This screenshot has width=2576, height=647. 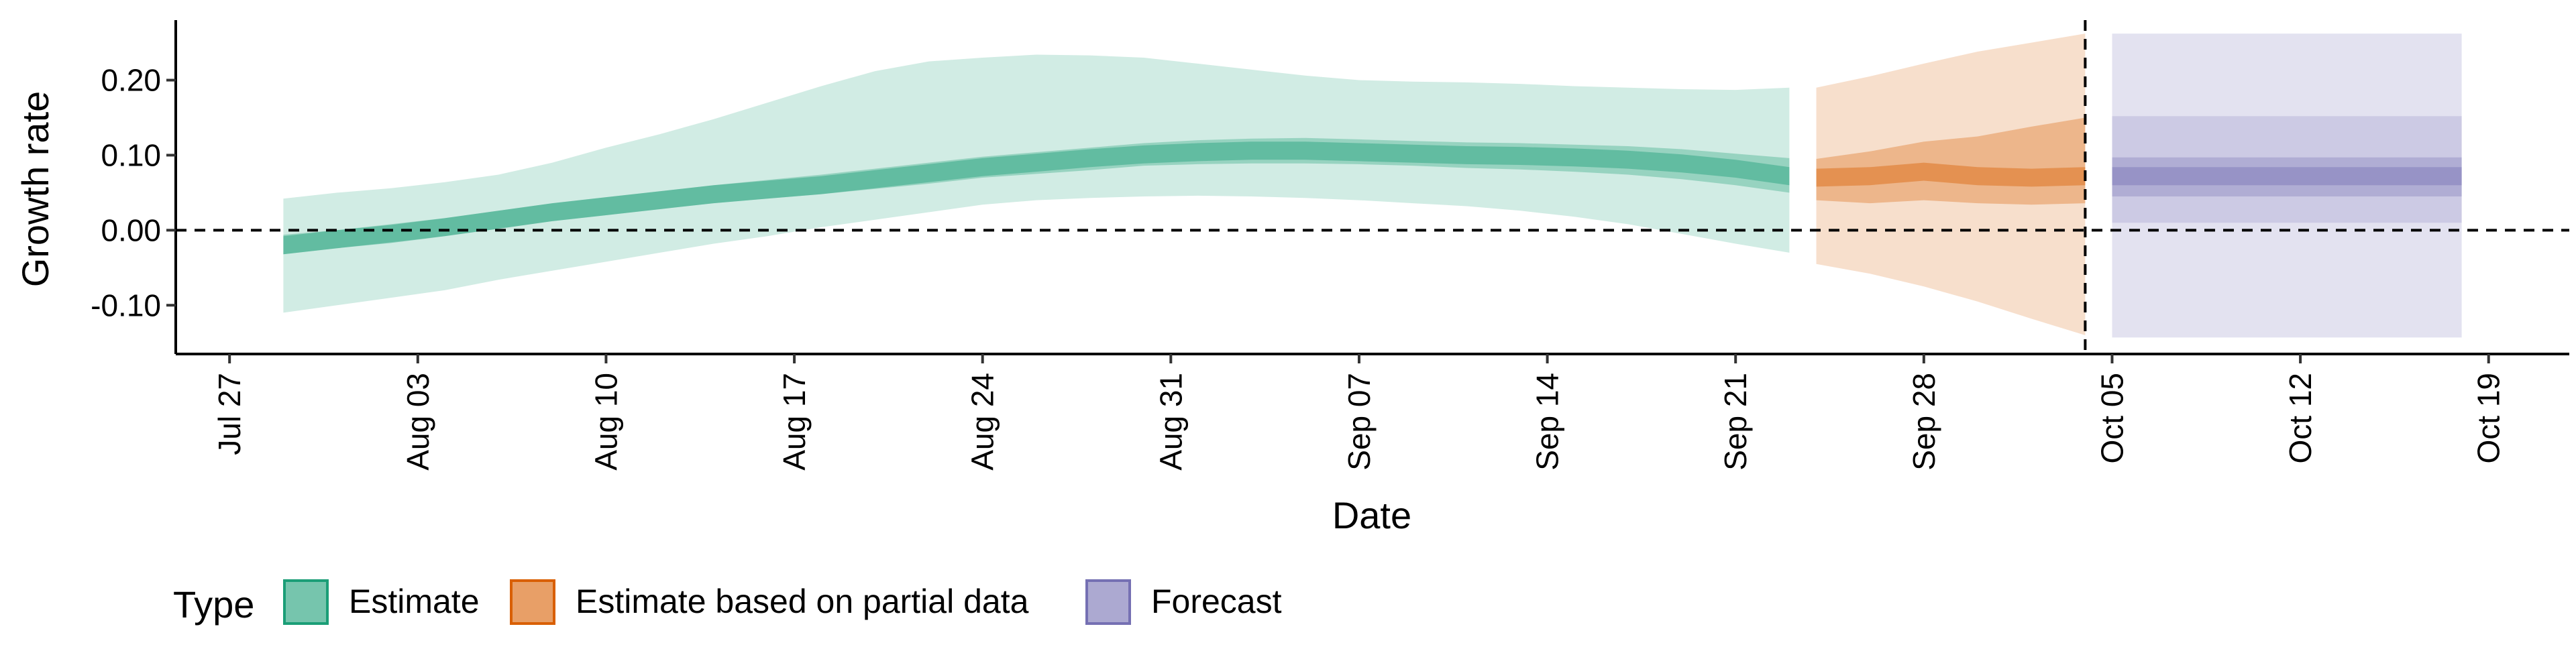 I want to click on legend-item: Estimate, so click(x=381, y=602).